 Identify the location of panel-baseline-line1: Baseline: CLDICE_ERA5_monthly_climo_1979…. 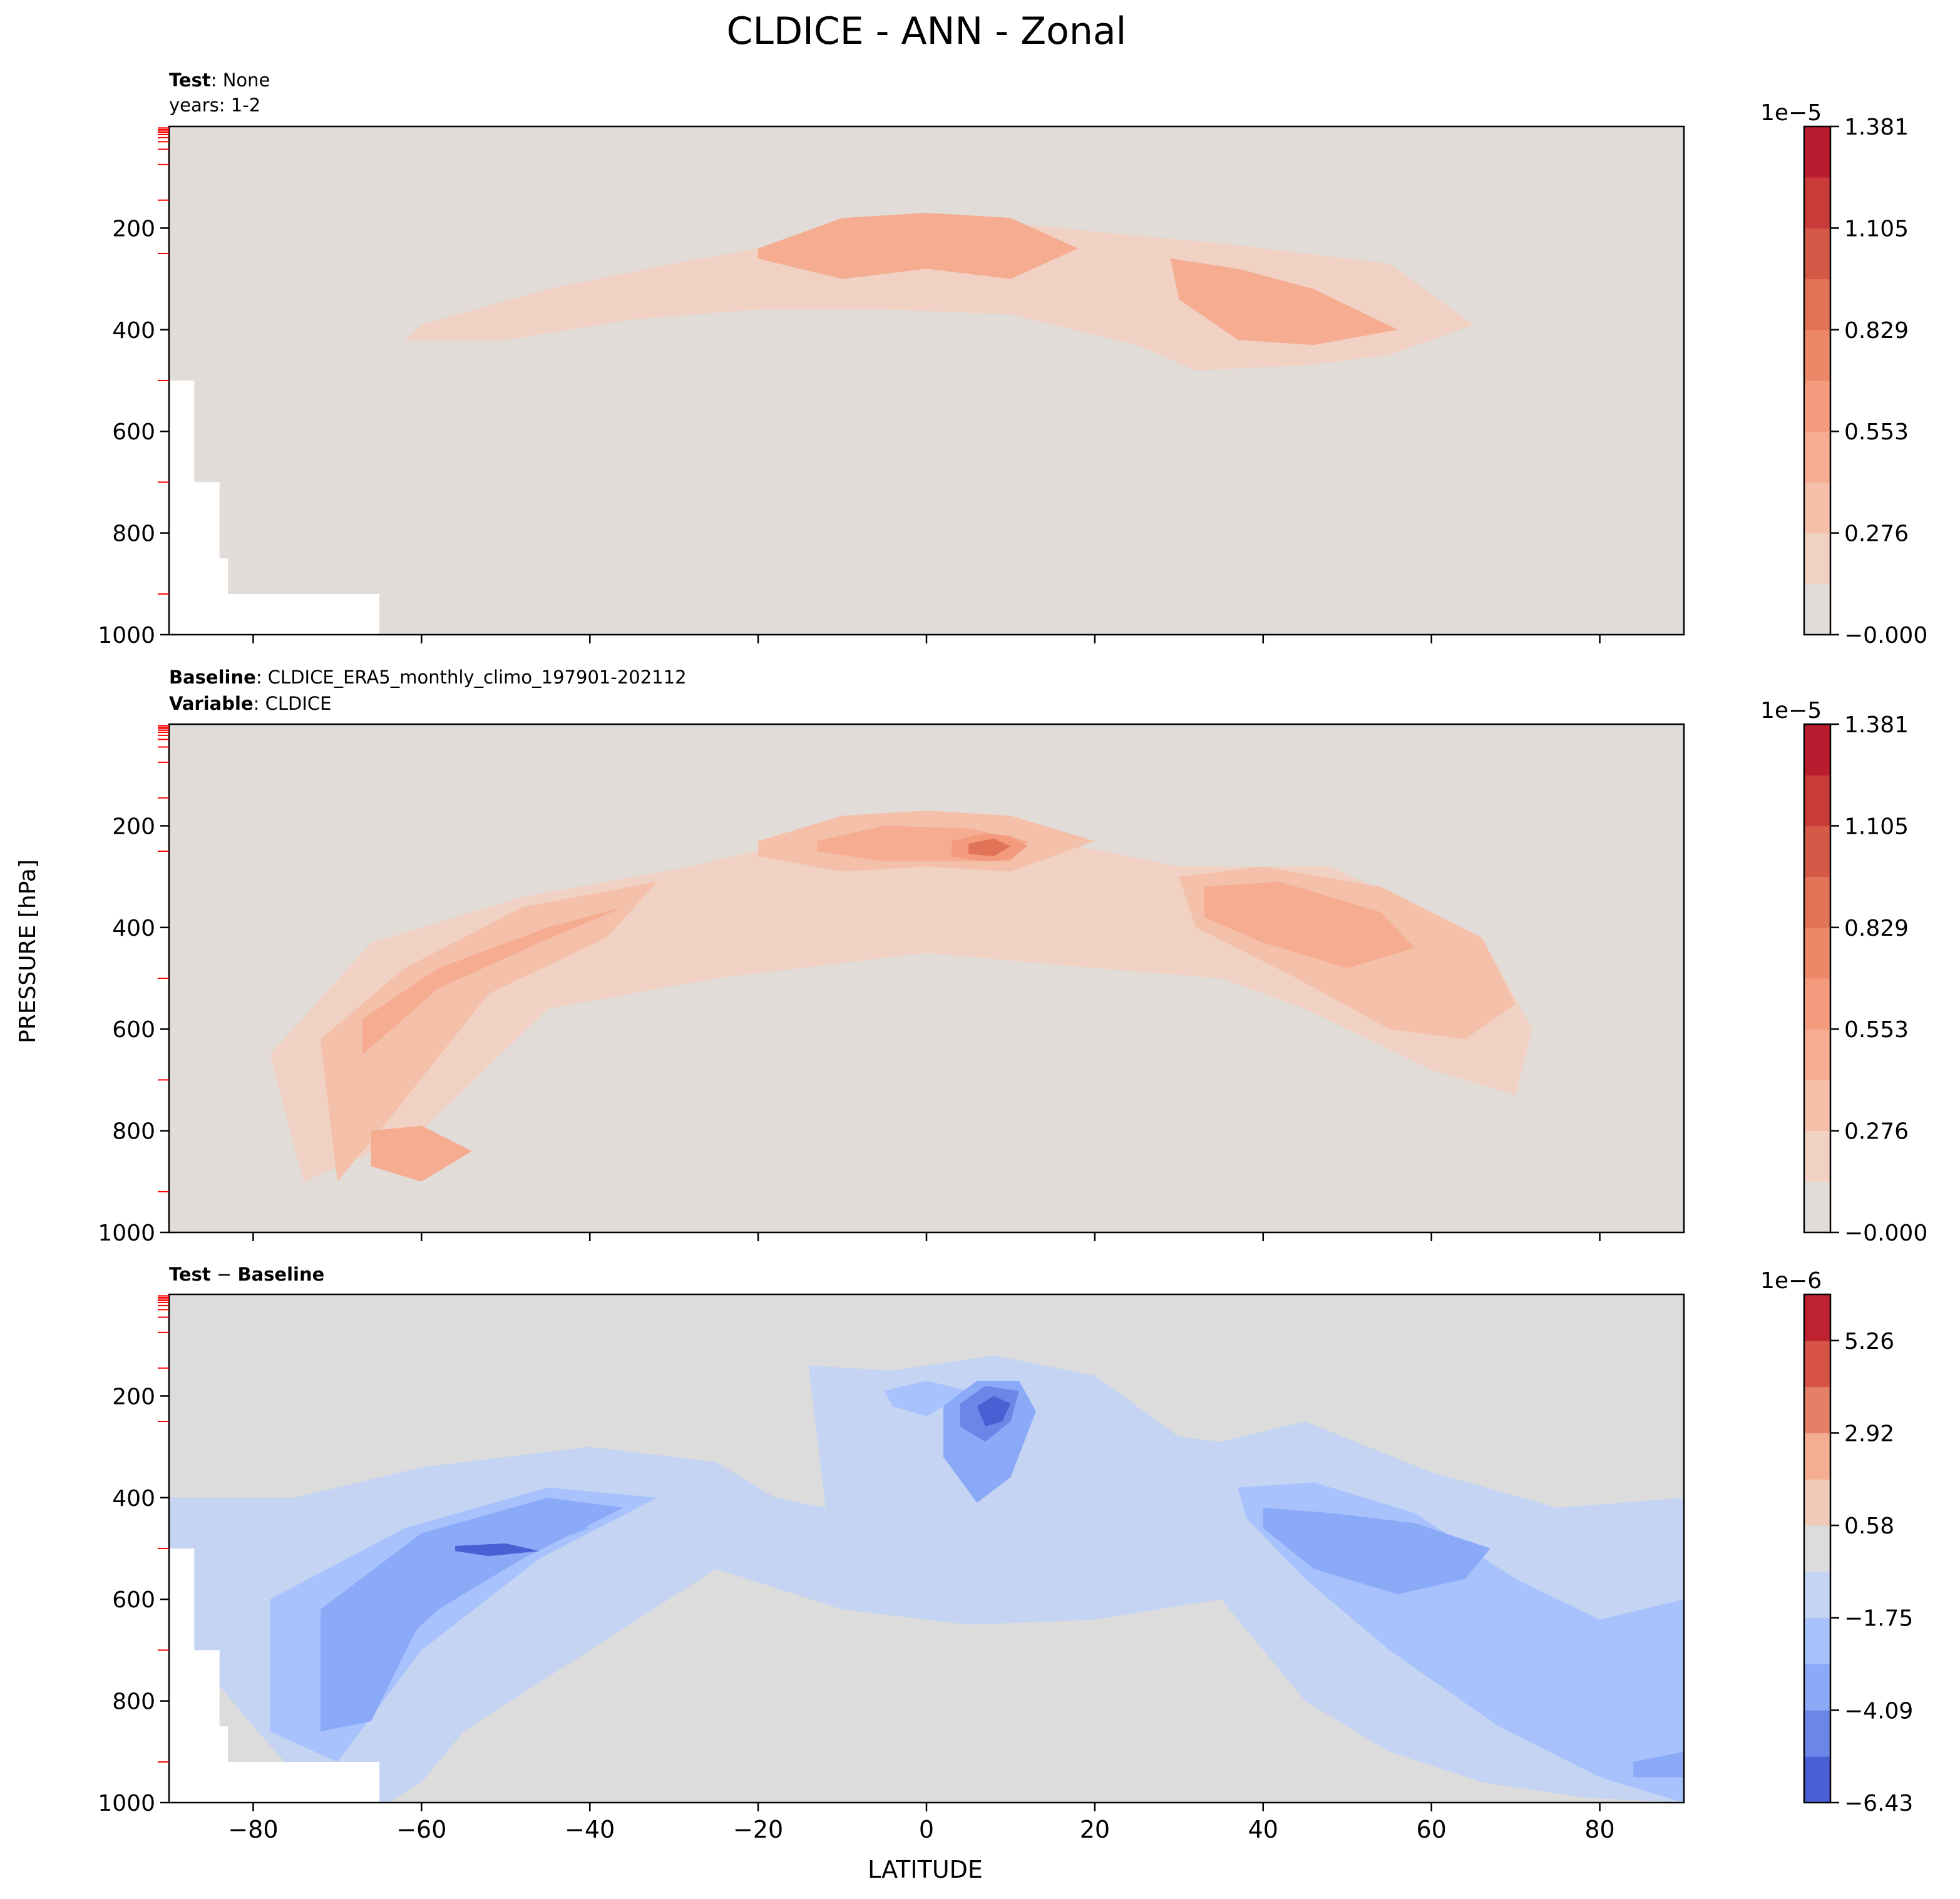
(428, 677).